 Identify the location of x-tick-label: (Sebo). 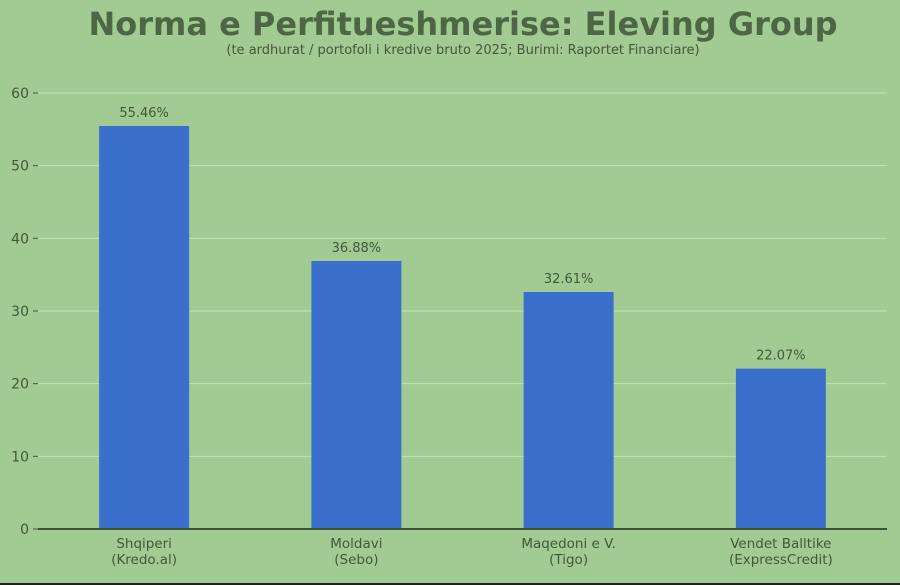
(356, 560).